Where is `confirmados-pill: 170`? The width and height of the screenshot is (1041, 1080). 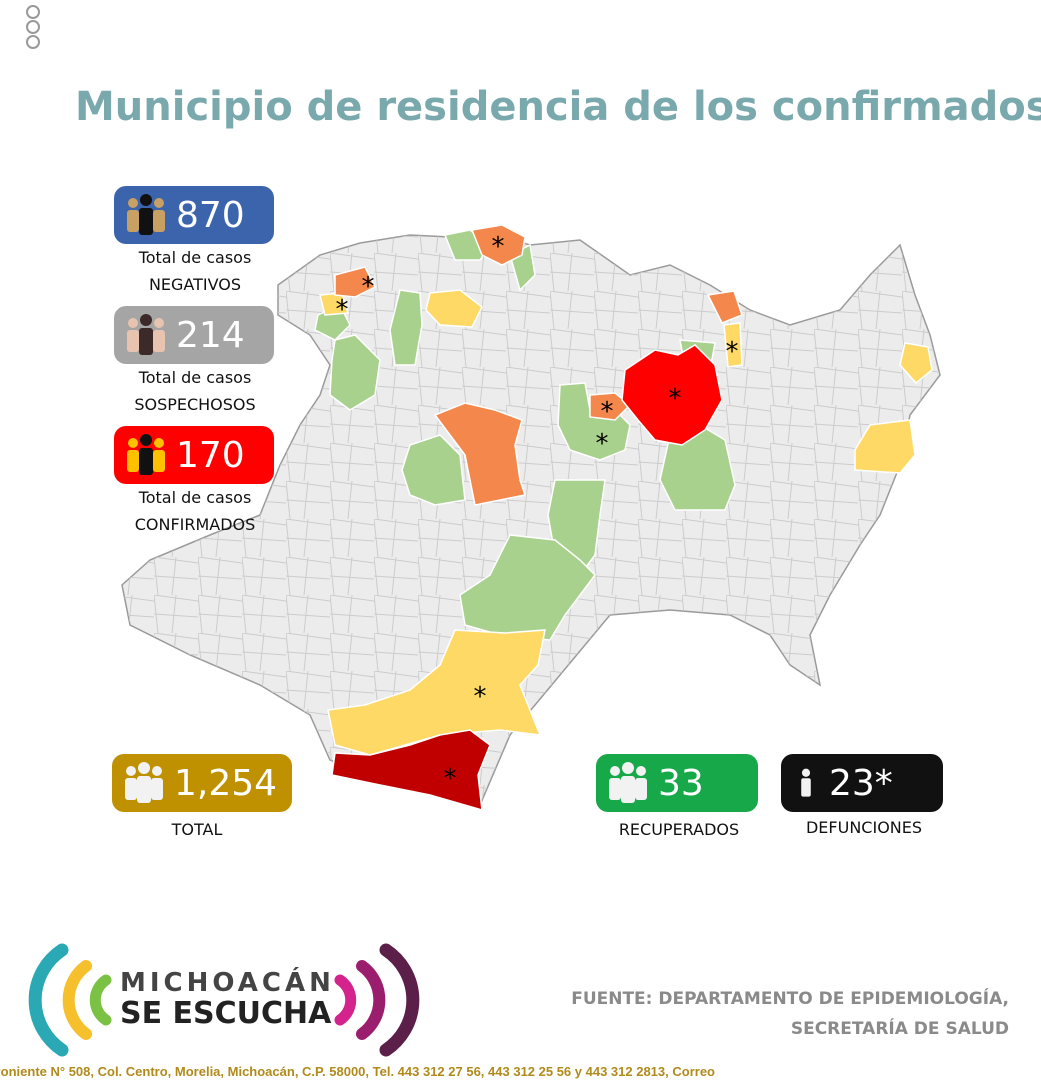 confirmados-pill: 170 is located at coordinates (194, 455).